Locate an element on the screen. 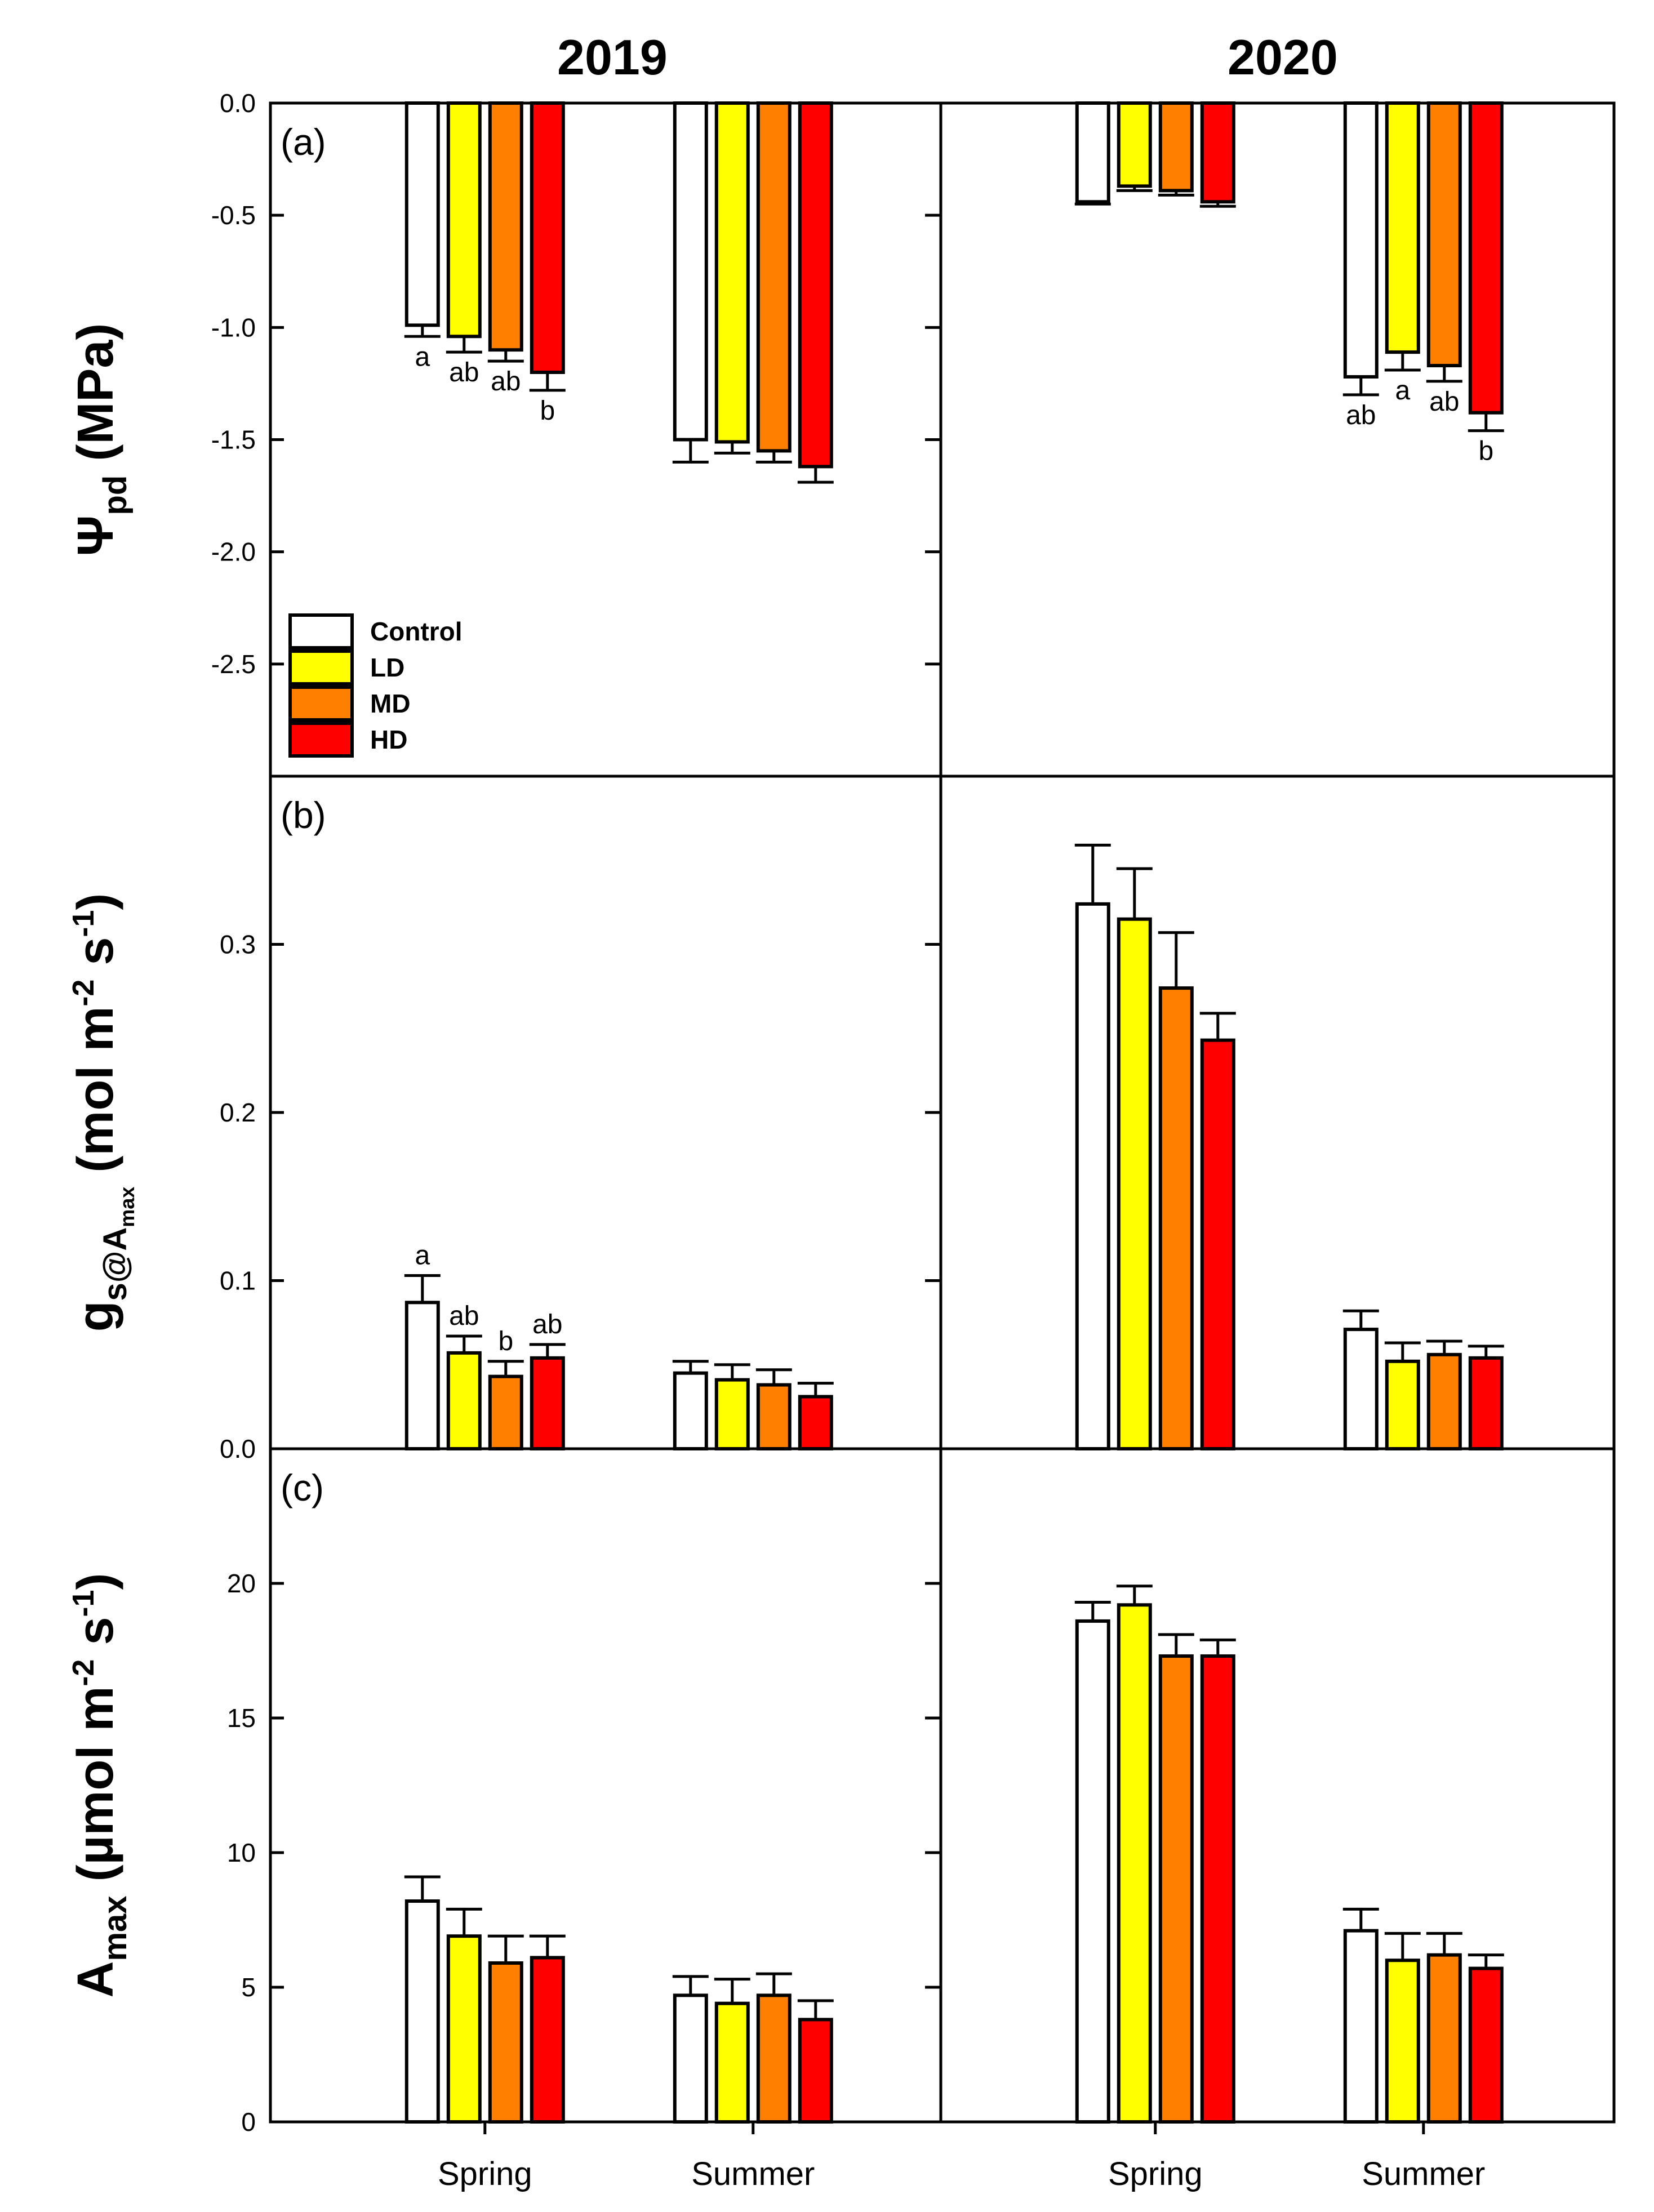 The image size is (1654, 2212). legend-swatch-hd is located at coordinates (321, 740).